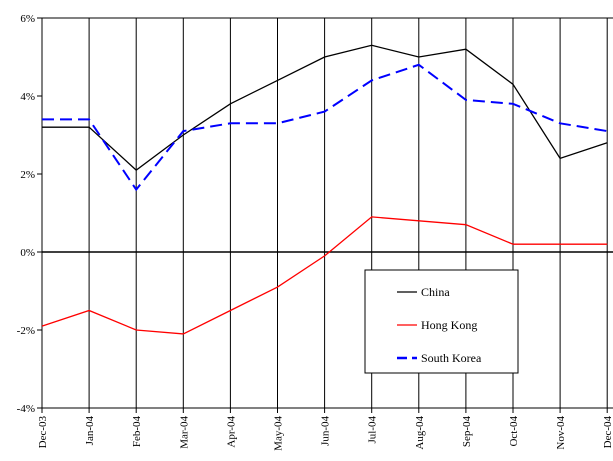 This screenshot has width=613, height=461. What do you see at coordinates (467, 432) in the screenshot?
I see `x-tick-label: Sep-04` at bounding box center [467, 432].